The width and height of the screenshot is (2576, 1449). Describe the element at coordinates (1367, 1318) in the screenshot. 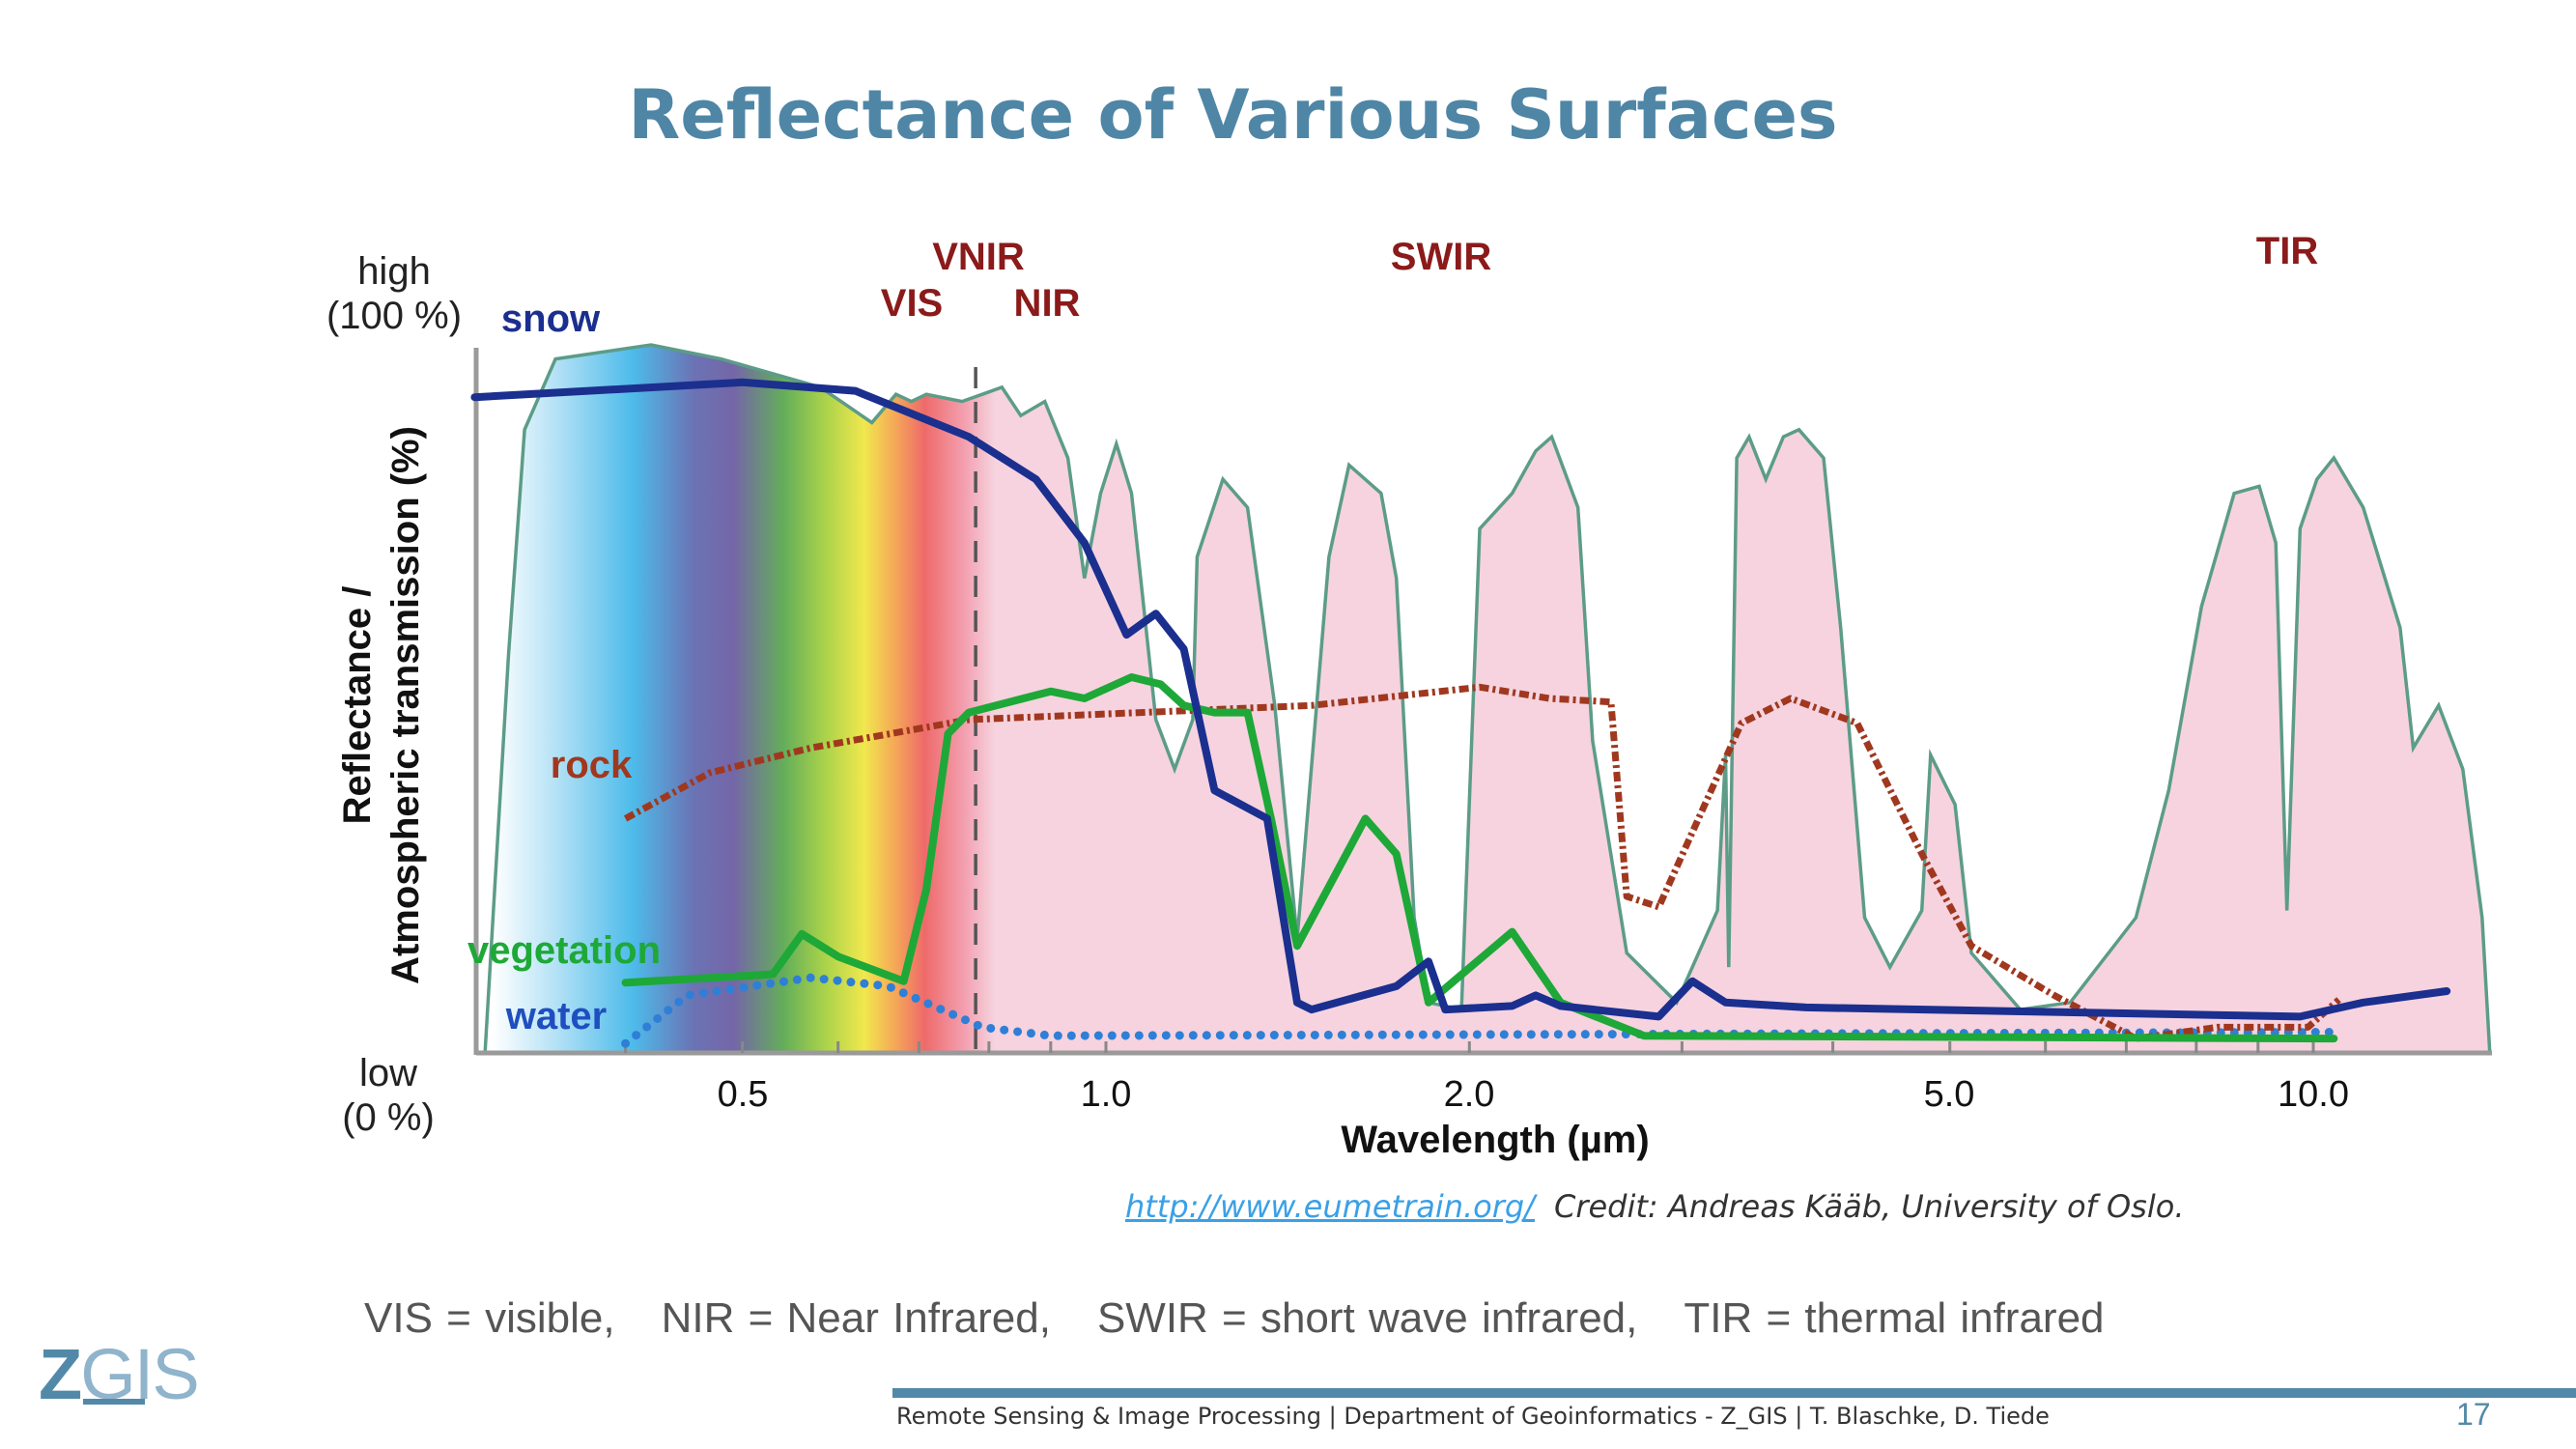

I see `definition-swir: SWIR = short wave infrared,` at that location.